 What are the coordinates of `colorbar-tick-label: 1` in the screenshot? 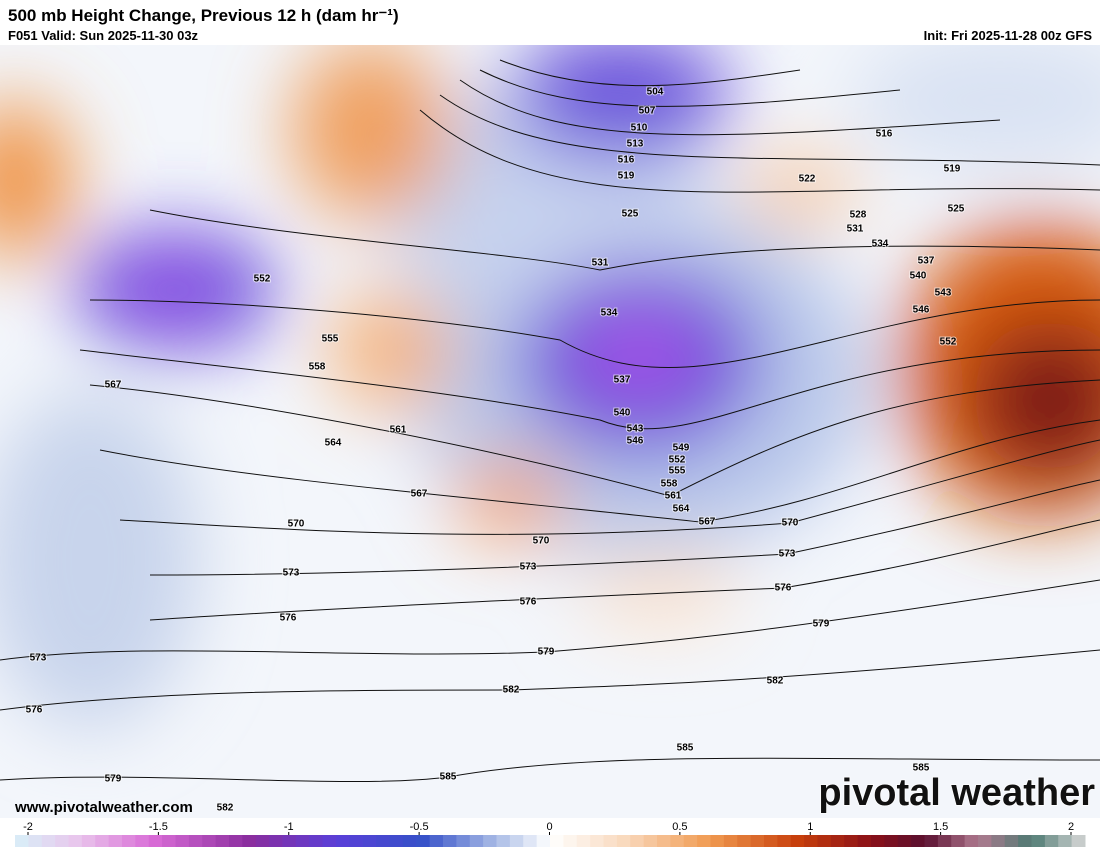 It's located at (810, 827).